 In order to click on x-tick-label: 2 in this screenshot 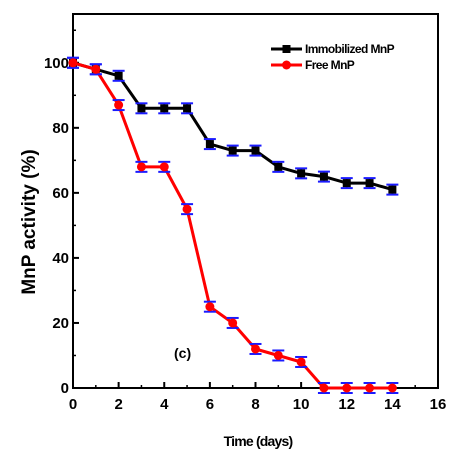, I will do `click(118, 404)`.